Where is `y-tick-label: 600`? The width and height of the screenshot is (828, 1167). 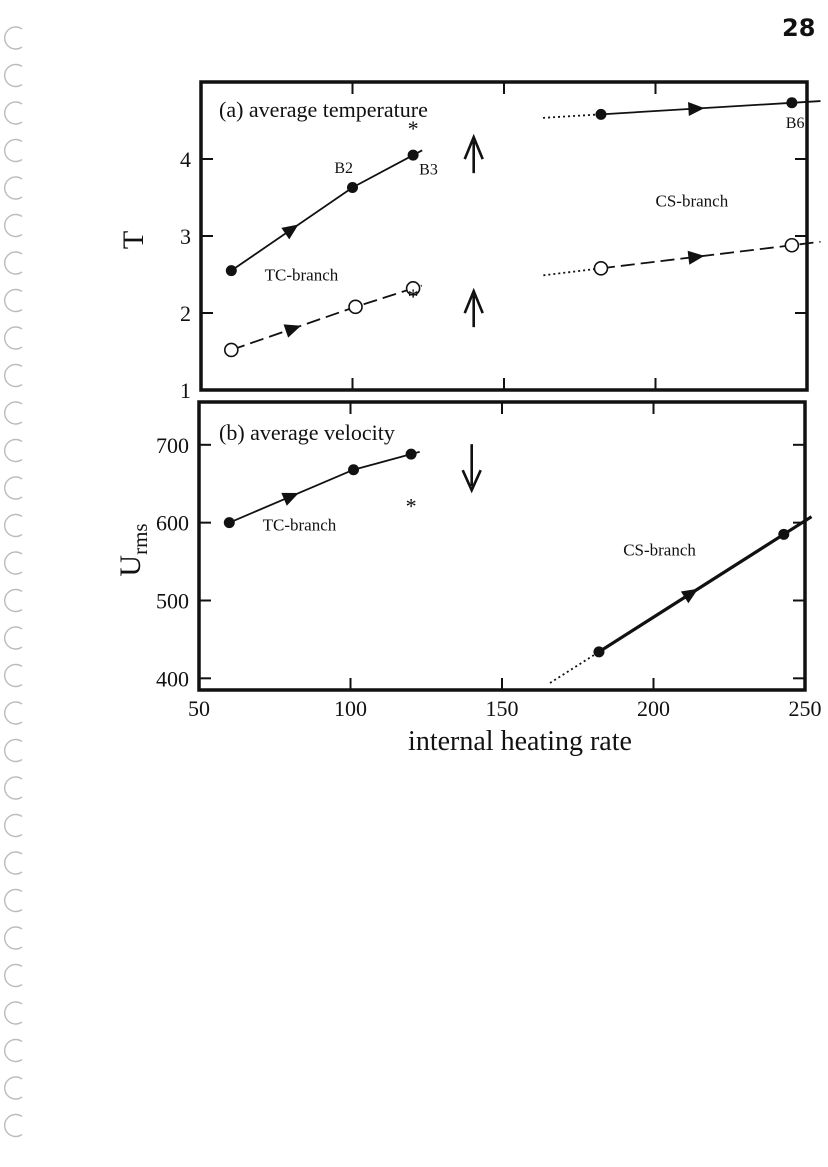
y-tick-label: 600 is located at coordinates (172, 523).